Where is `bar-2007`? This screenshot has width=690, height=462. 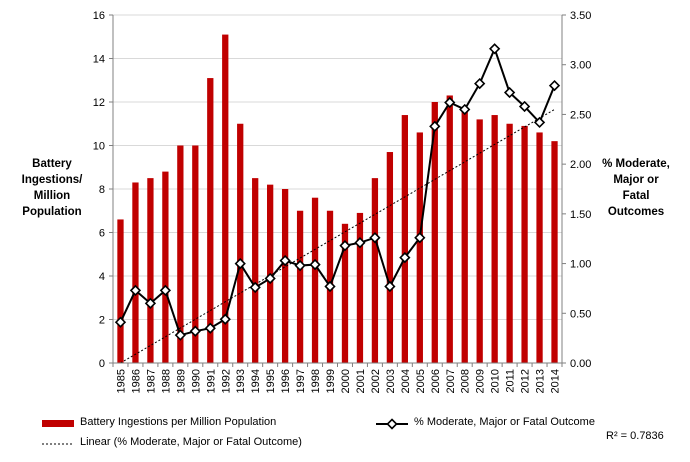 bar-2007 is located at coordinates (449, 229).